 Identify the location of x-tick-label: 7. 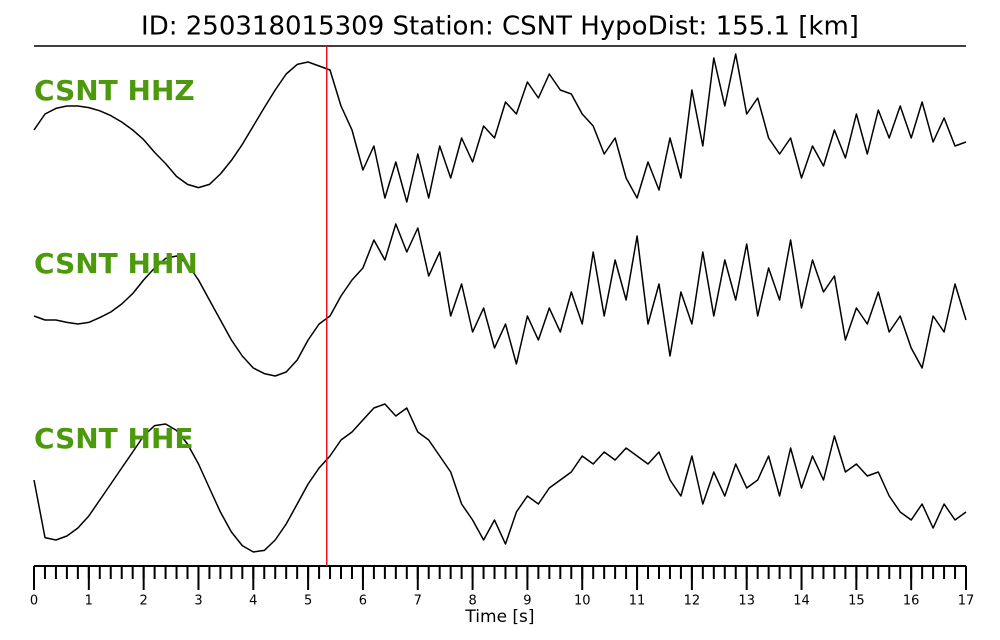
(418, 601).